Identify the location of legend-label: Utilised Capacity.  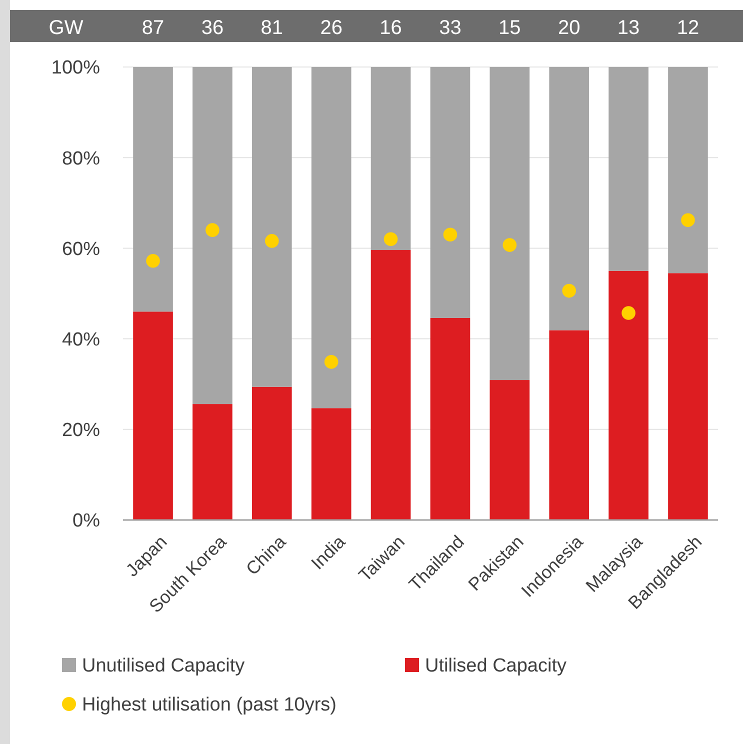
(496, 666).